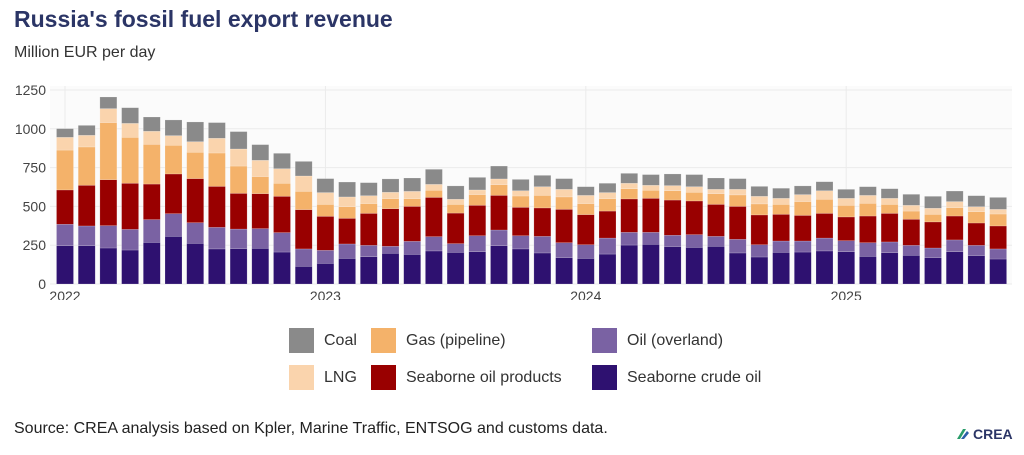 The width and height of the screenshot is (1024, 455). Describe the element at coordinates (657, 340) in the screenshot. I see `legend-item-oil-overland: Oil (overland)` at that location.